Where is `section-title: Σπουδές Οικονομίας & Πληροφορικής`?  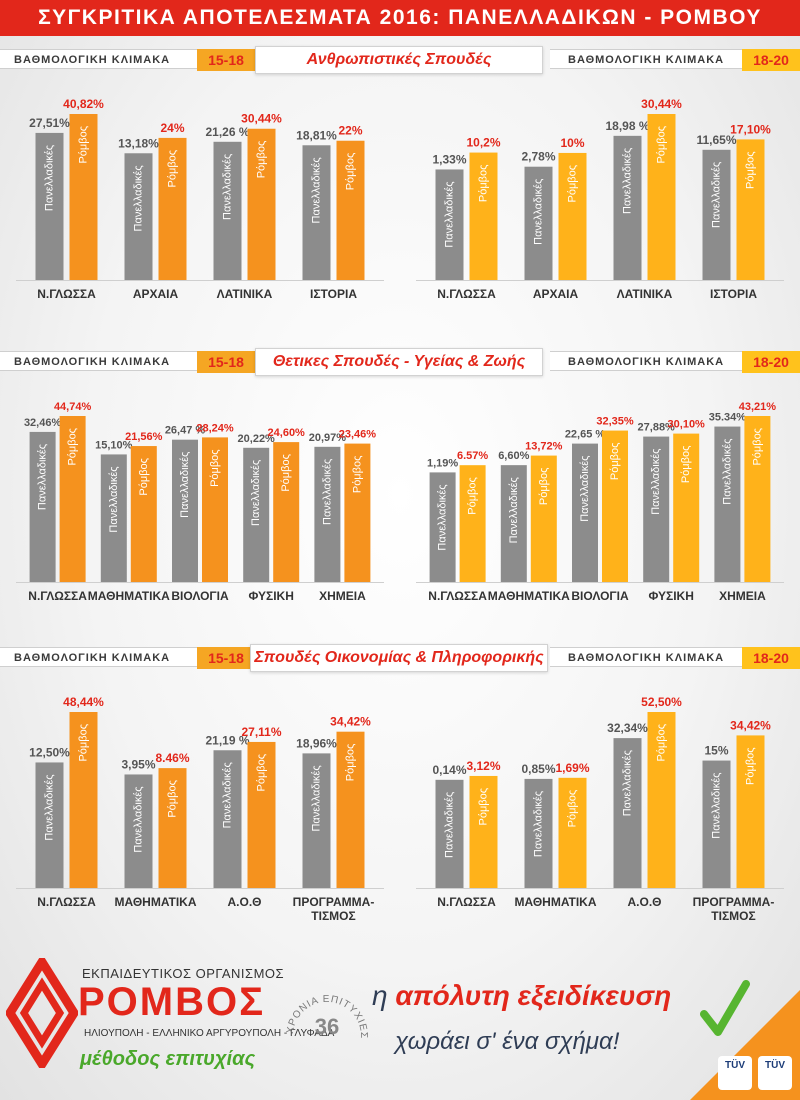 section-title: Σπουδές Οικονομίας & Πληροφορικής is located at coordinates (399, 658).